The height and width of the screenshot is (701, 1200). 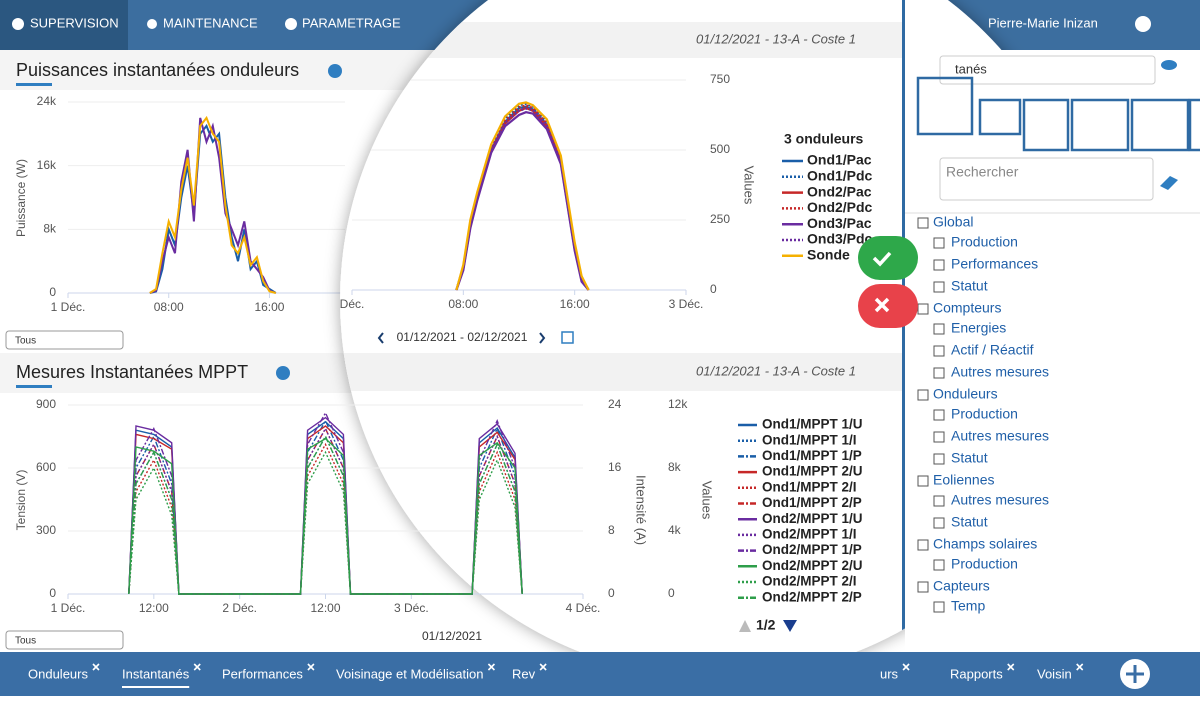 I want to click on nav-maintenance: MAINTENANCE, so click(x=210, y=22).